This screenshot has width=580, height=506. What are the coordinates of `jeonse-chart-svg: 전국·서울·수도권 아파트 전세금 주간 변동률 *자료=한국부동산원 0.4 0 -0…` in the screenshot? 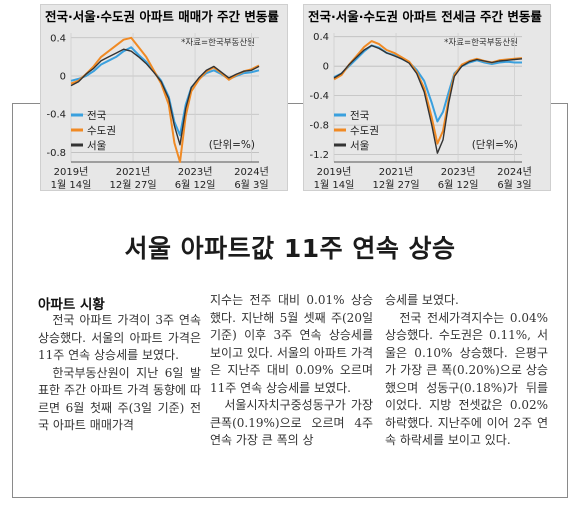 It's located at (425, 100).